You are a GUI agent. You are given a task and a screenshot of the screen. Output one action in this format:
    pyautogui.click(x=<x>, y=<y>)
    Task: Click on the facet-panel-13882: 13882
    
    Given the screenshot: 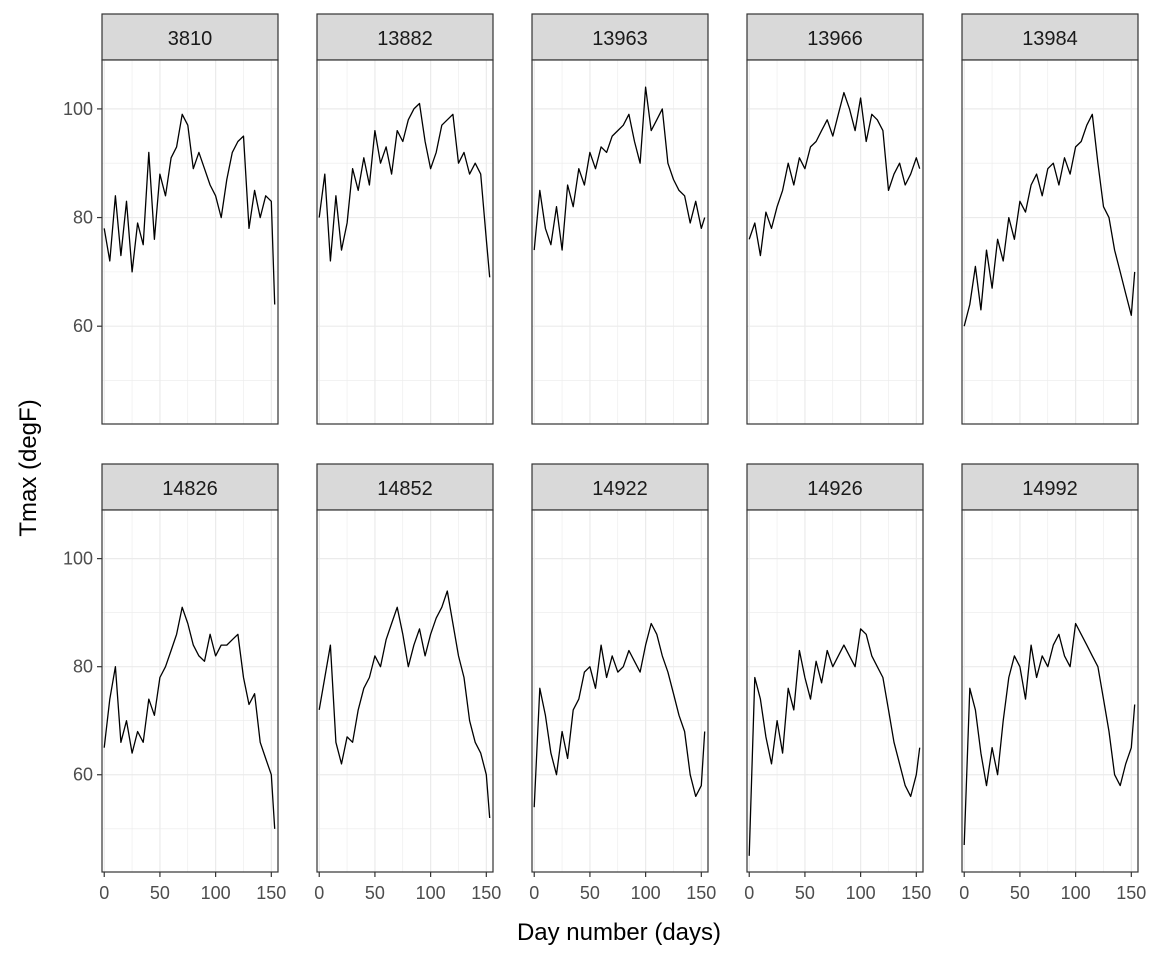 What is the action you would take?
    pyautogui.click(x=405, y=219)
    